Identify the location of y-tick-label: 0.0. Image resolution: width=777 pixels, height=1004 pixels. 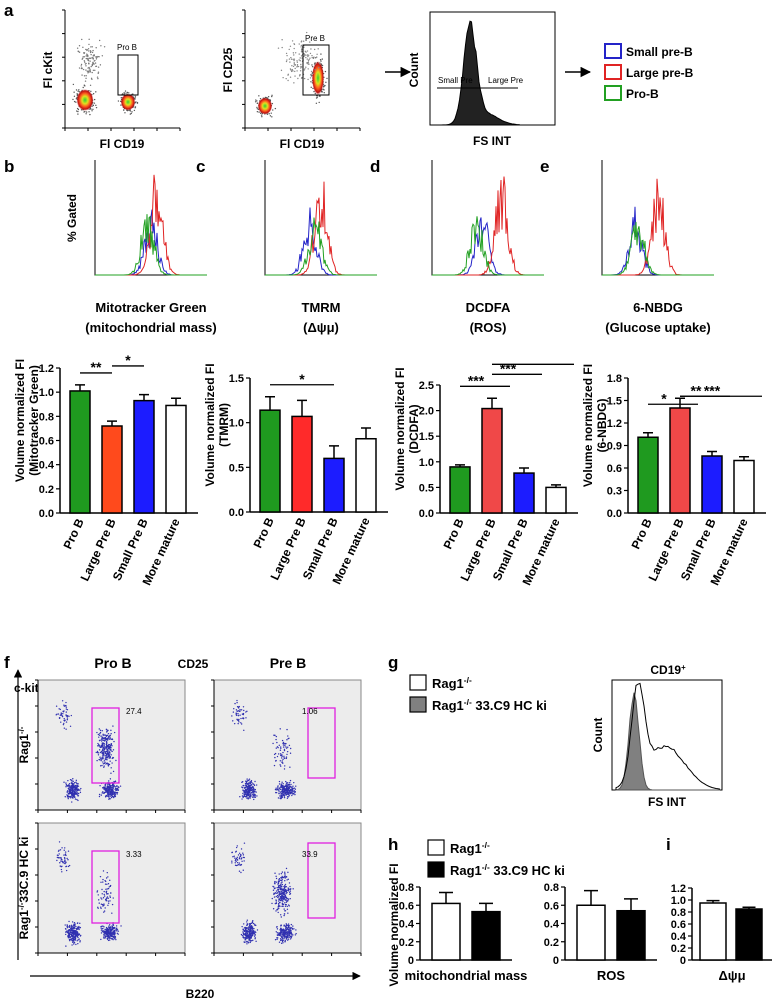
(46, 514).